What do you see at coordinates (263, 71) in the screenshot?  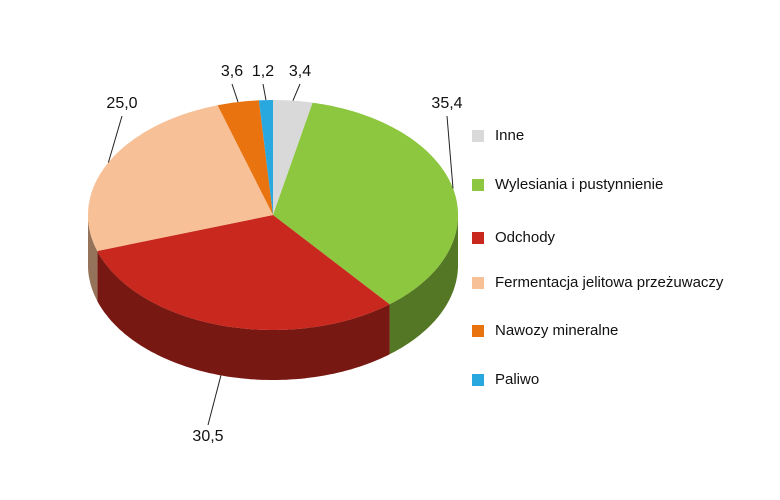 I see `data-label: 1,2` at bounding box center [263, 71].